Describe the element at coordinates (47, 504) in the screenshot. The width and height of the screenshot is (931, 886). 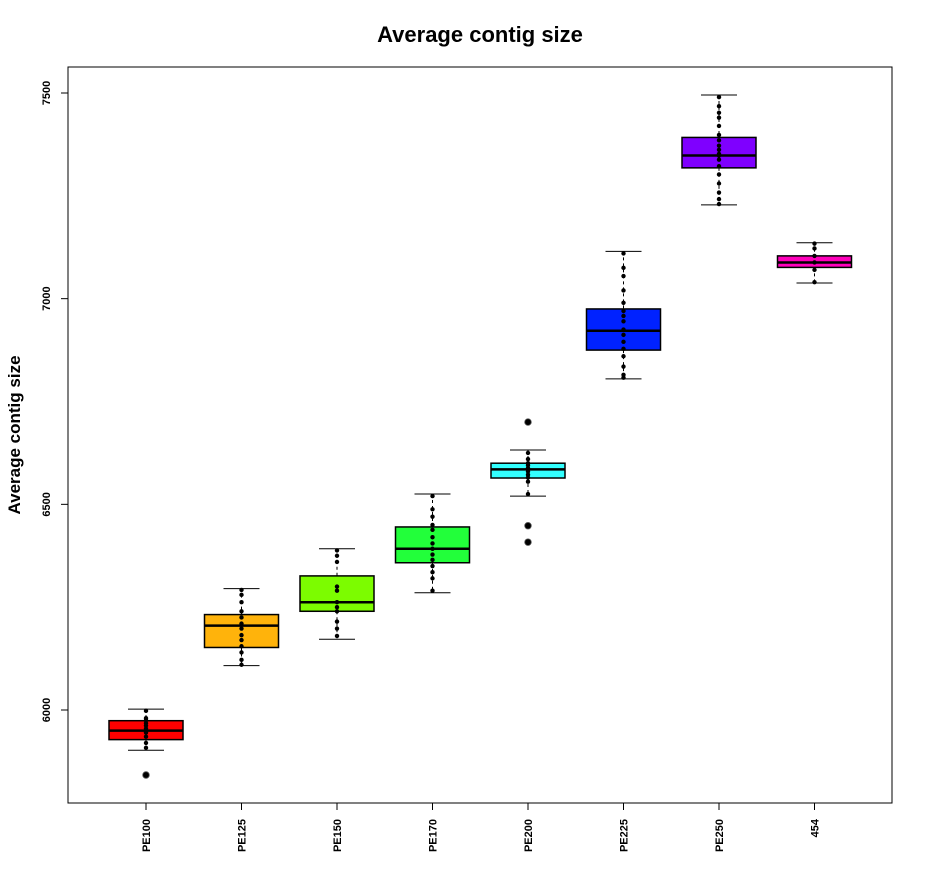
I see `y-tick-label: 6500` at that location.